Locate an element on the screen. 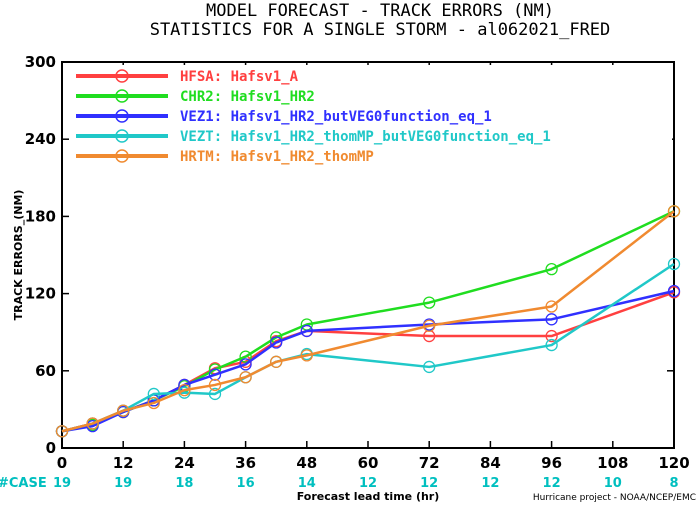 The width and height of the screenshot is (700, 506). x-tick-label: 96 is located at coordinates (551, 463).